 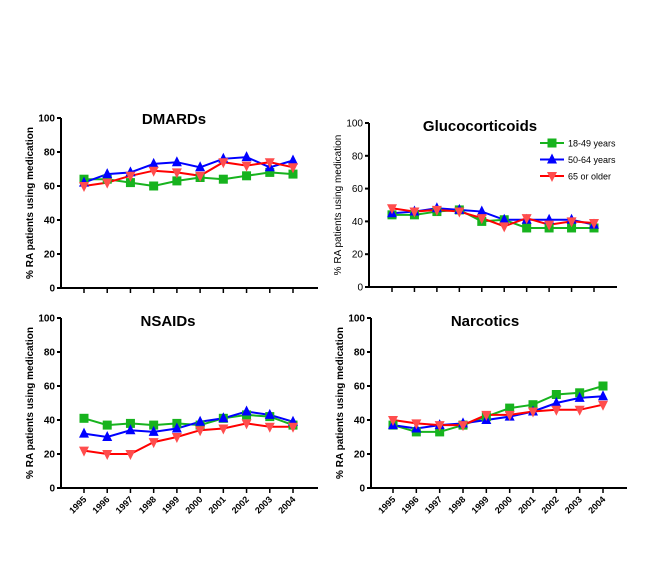 What do you see at coordinates (480, 126) in the screenshot?
I see `panel-title: Glucocorticoids` at bounding box center [480, 126].